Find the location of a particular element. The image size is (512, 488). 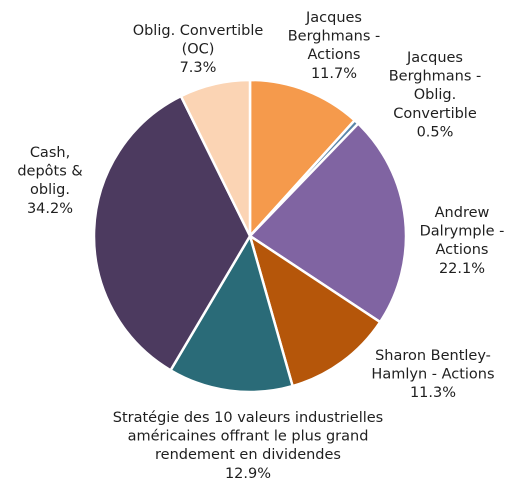

slice-label-line: Stratégie des 10 valeurs industrielles is located at coordinates (248, 418).